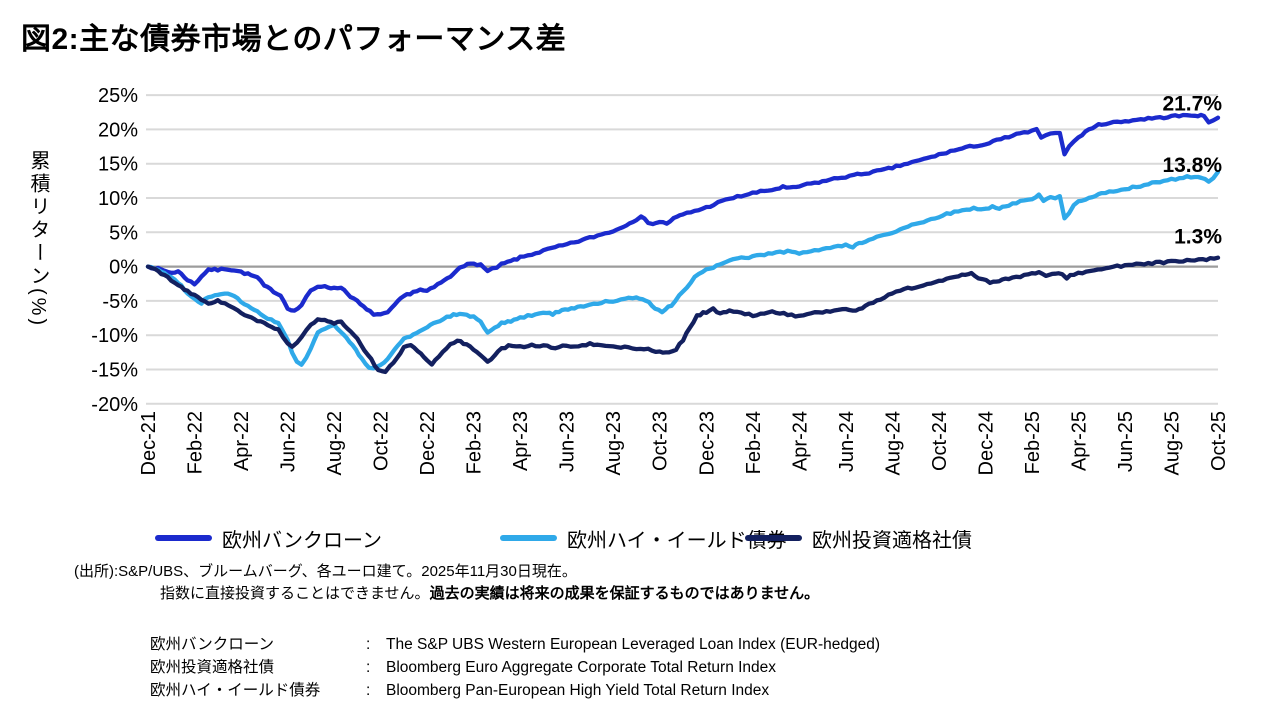 This screenshot has width=1280, height=720. I want to click on x-axis-tick-label: Dec-21, so click(149, 443).